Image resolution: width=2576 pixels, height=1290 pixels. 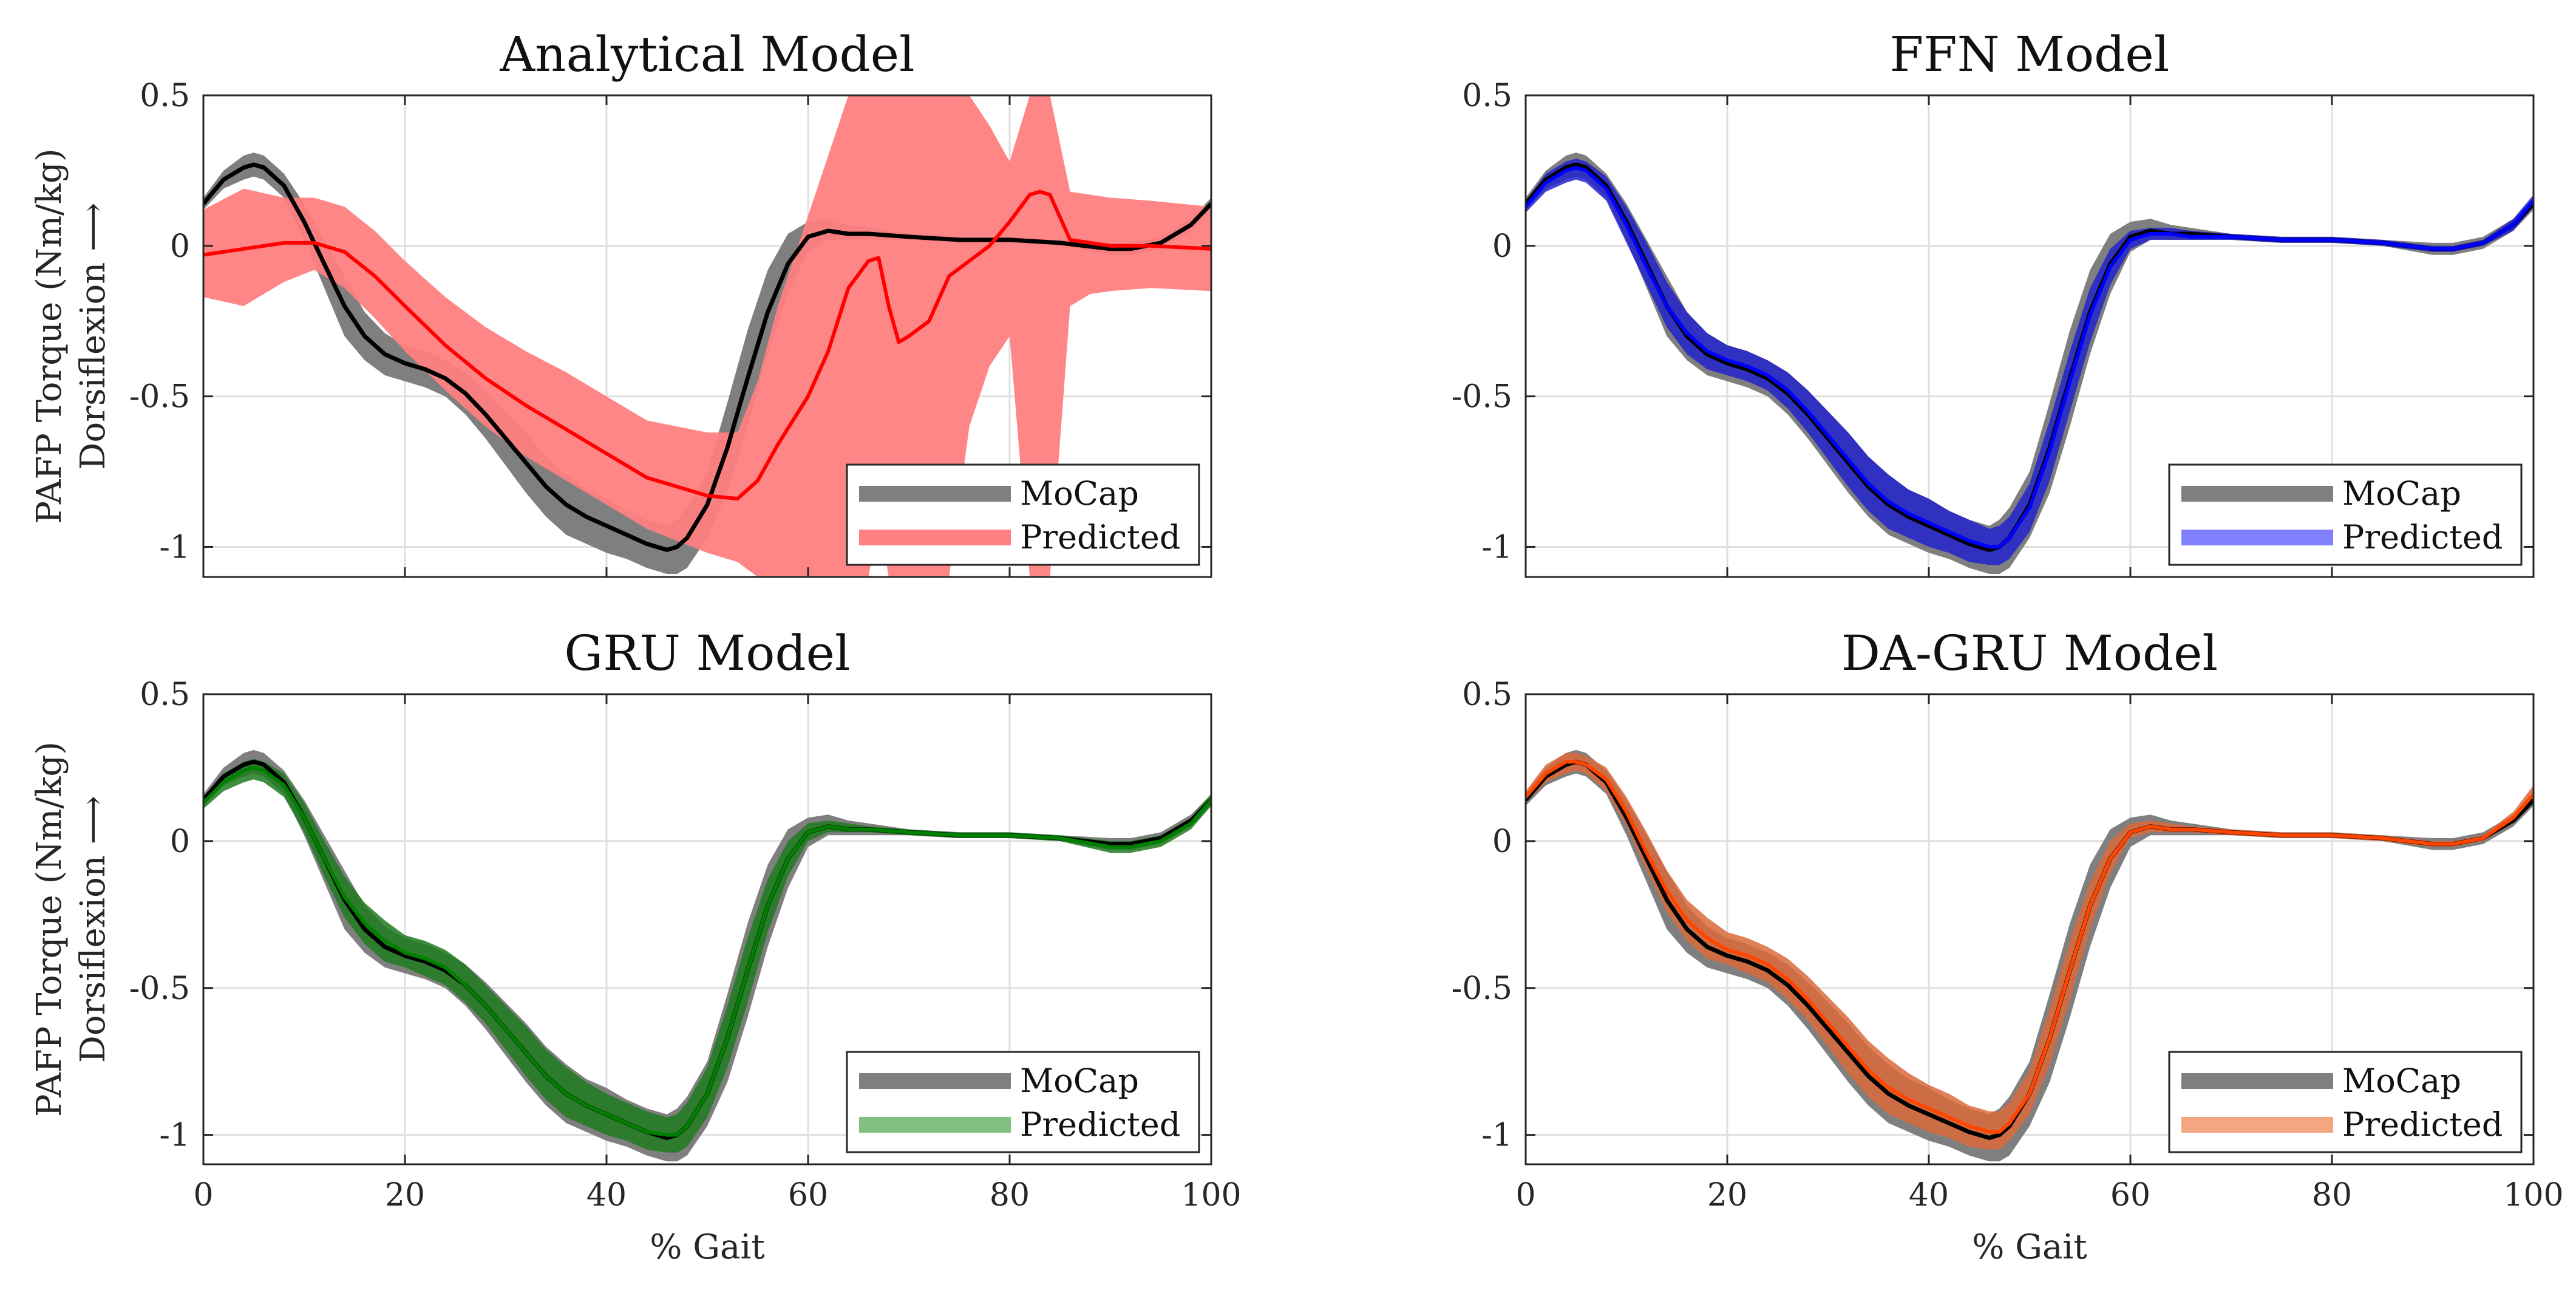 I want to click on panel-title: FFN Model, so click(x=2030, y=54).